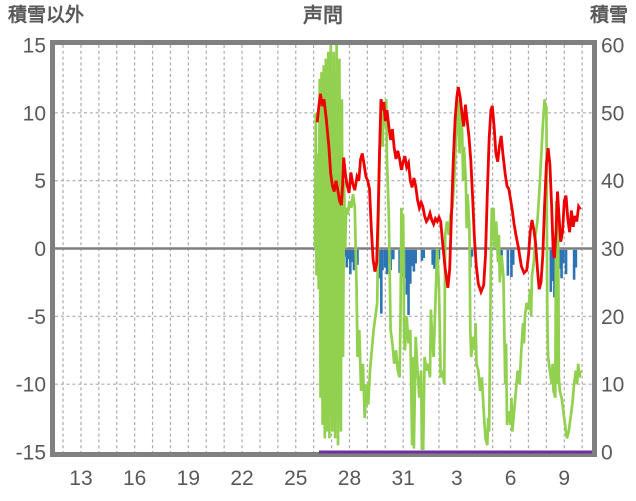  Describe the element at coordinates (511, 478) in the screenshot. I see `x-axis-tick-label: 6` at that location.